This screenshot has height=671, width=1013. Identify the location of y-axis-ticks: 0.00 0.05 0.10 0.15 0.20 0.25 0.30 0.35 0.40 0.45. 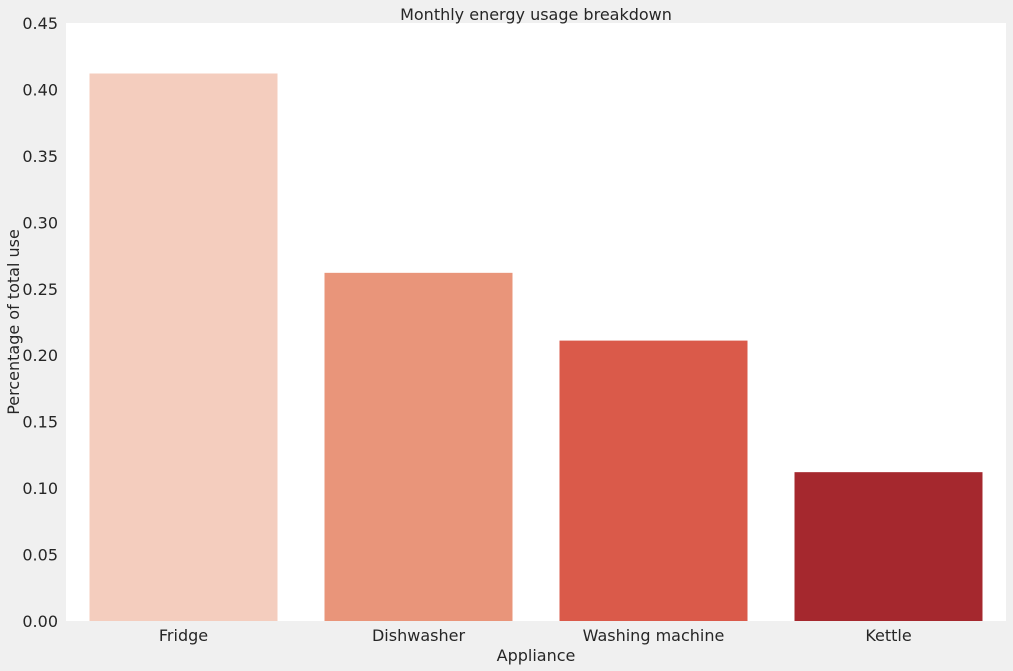
(40, 322).